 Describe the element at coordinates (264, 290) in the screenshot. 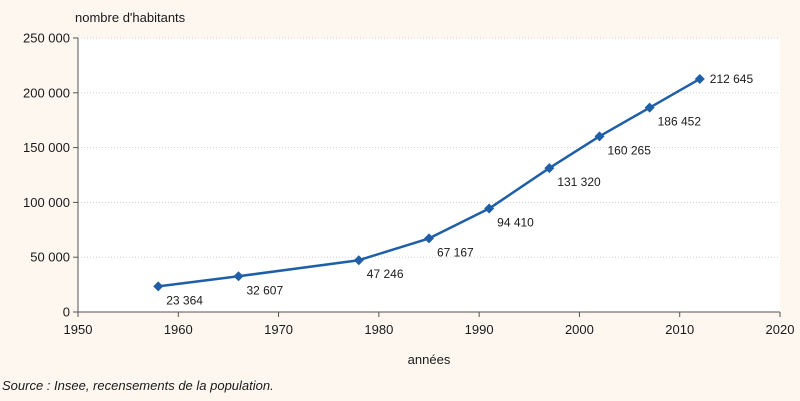

I see `data-label: 32 607` at that location.